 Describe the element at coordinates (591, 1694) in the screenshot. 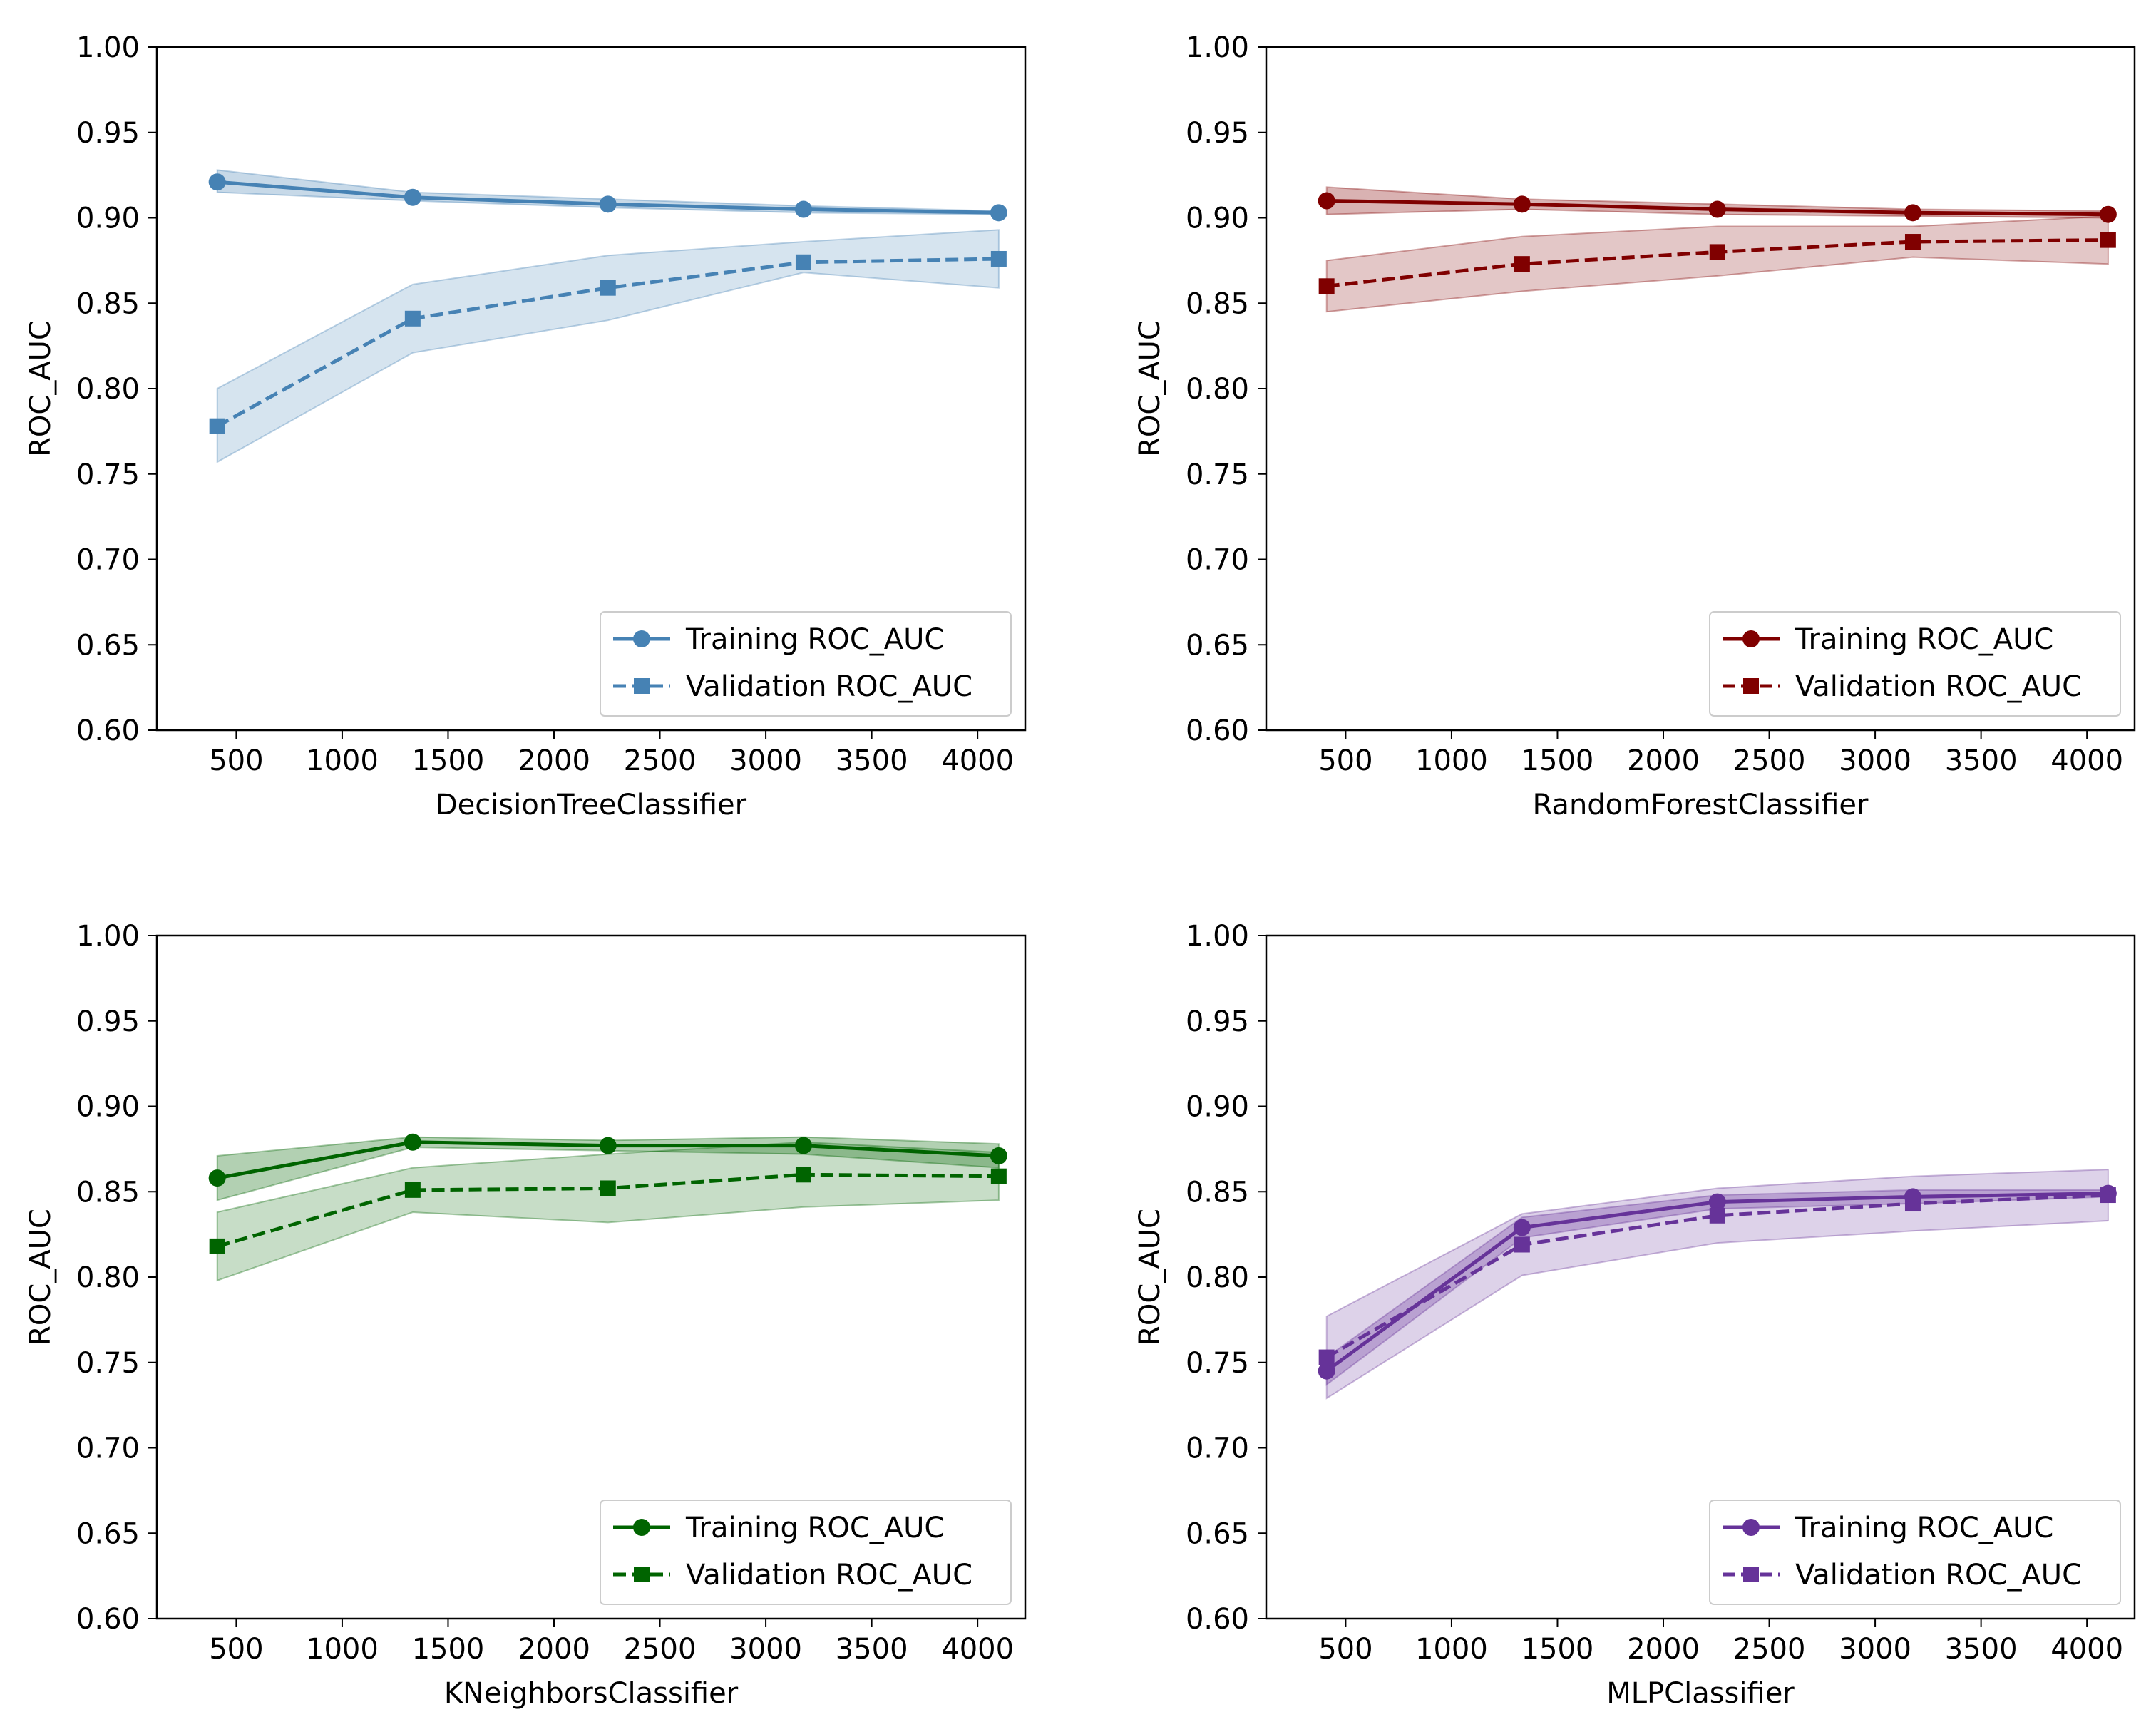

I see `x-axis-title: KNeighborsClassifier` at that location.